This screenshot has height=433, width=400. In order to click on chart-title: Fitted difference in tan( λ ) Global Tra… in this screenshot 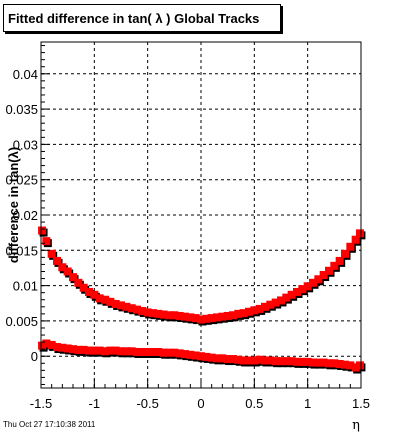, I will do `click(134, 18)`.